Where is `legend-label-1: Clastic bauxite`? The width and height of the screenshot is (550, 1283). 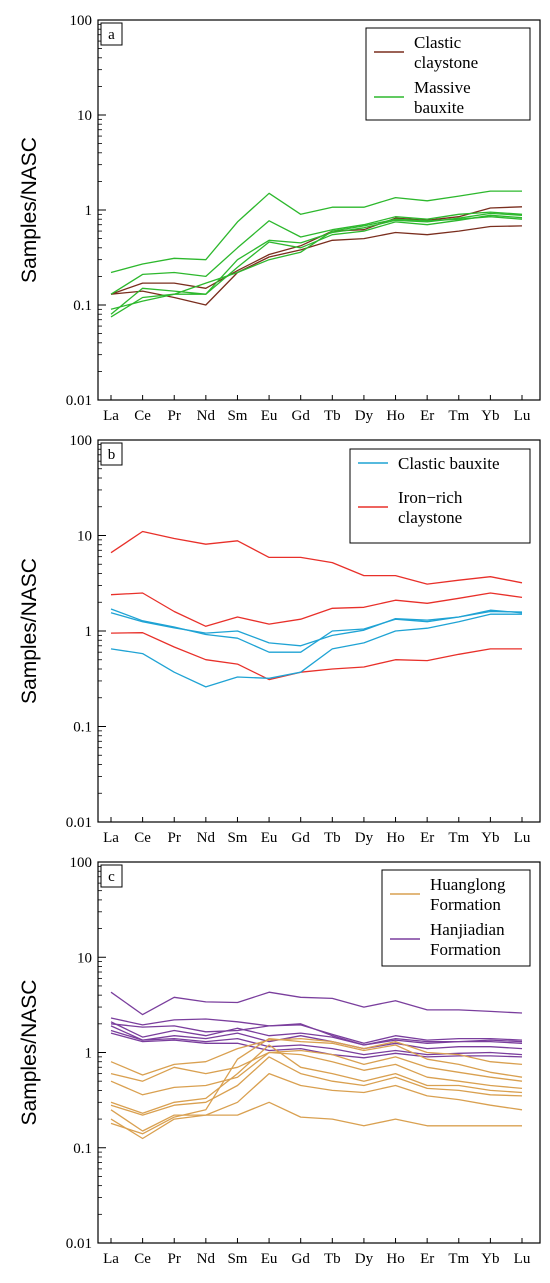 legend-label-1: Clastic bauxite is located at coordinates (449, 463).